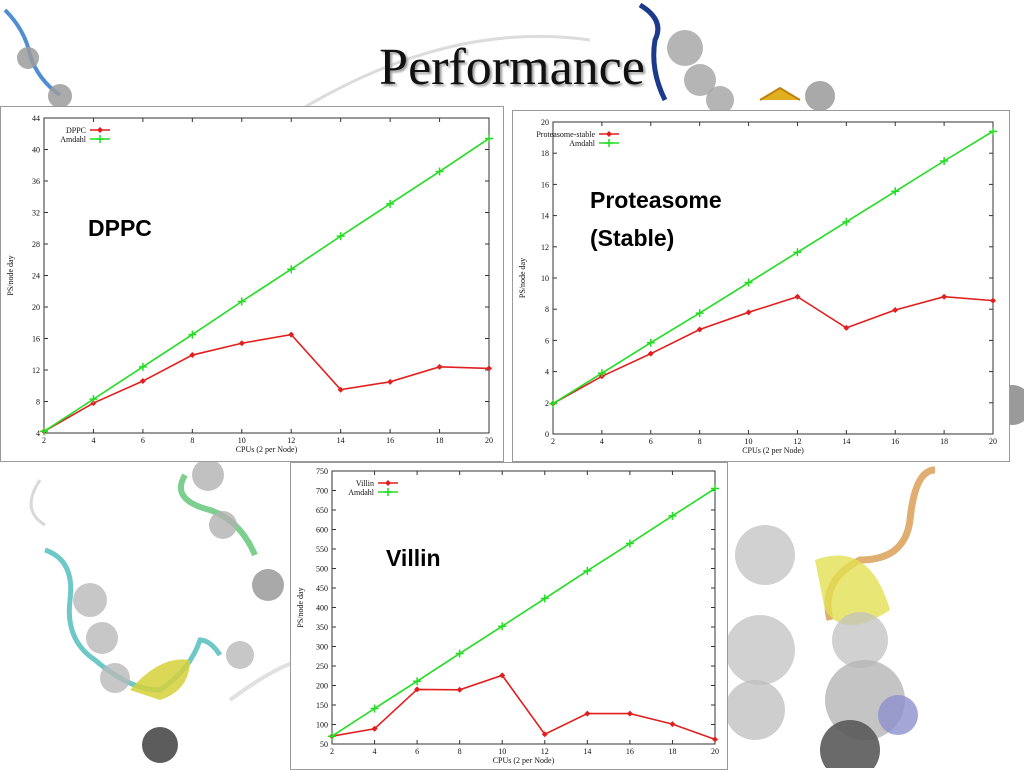  I want to click on legend-label: Villin, so click(365, 483).